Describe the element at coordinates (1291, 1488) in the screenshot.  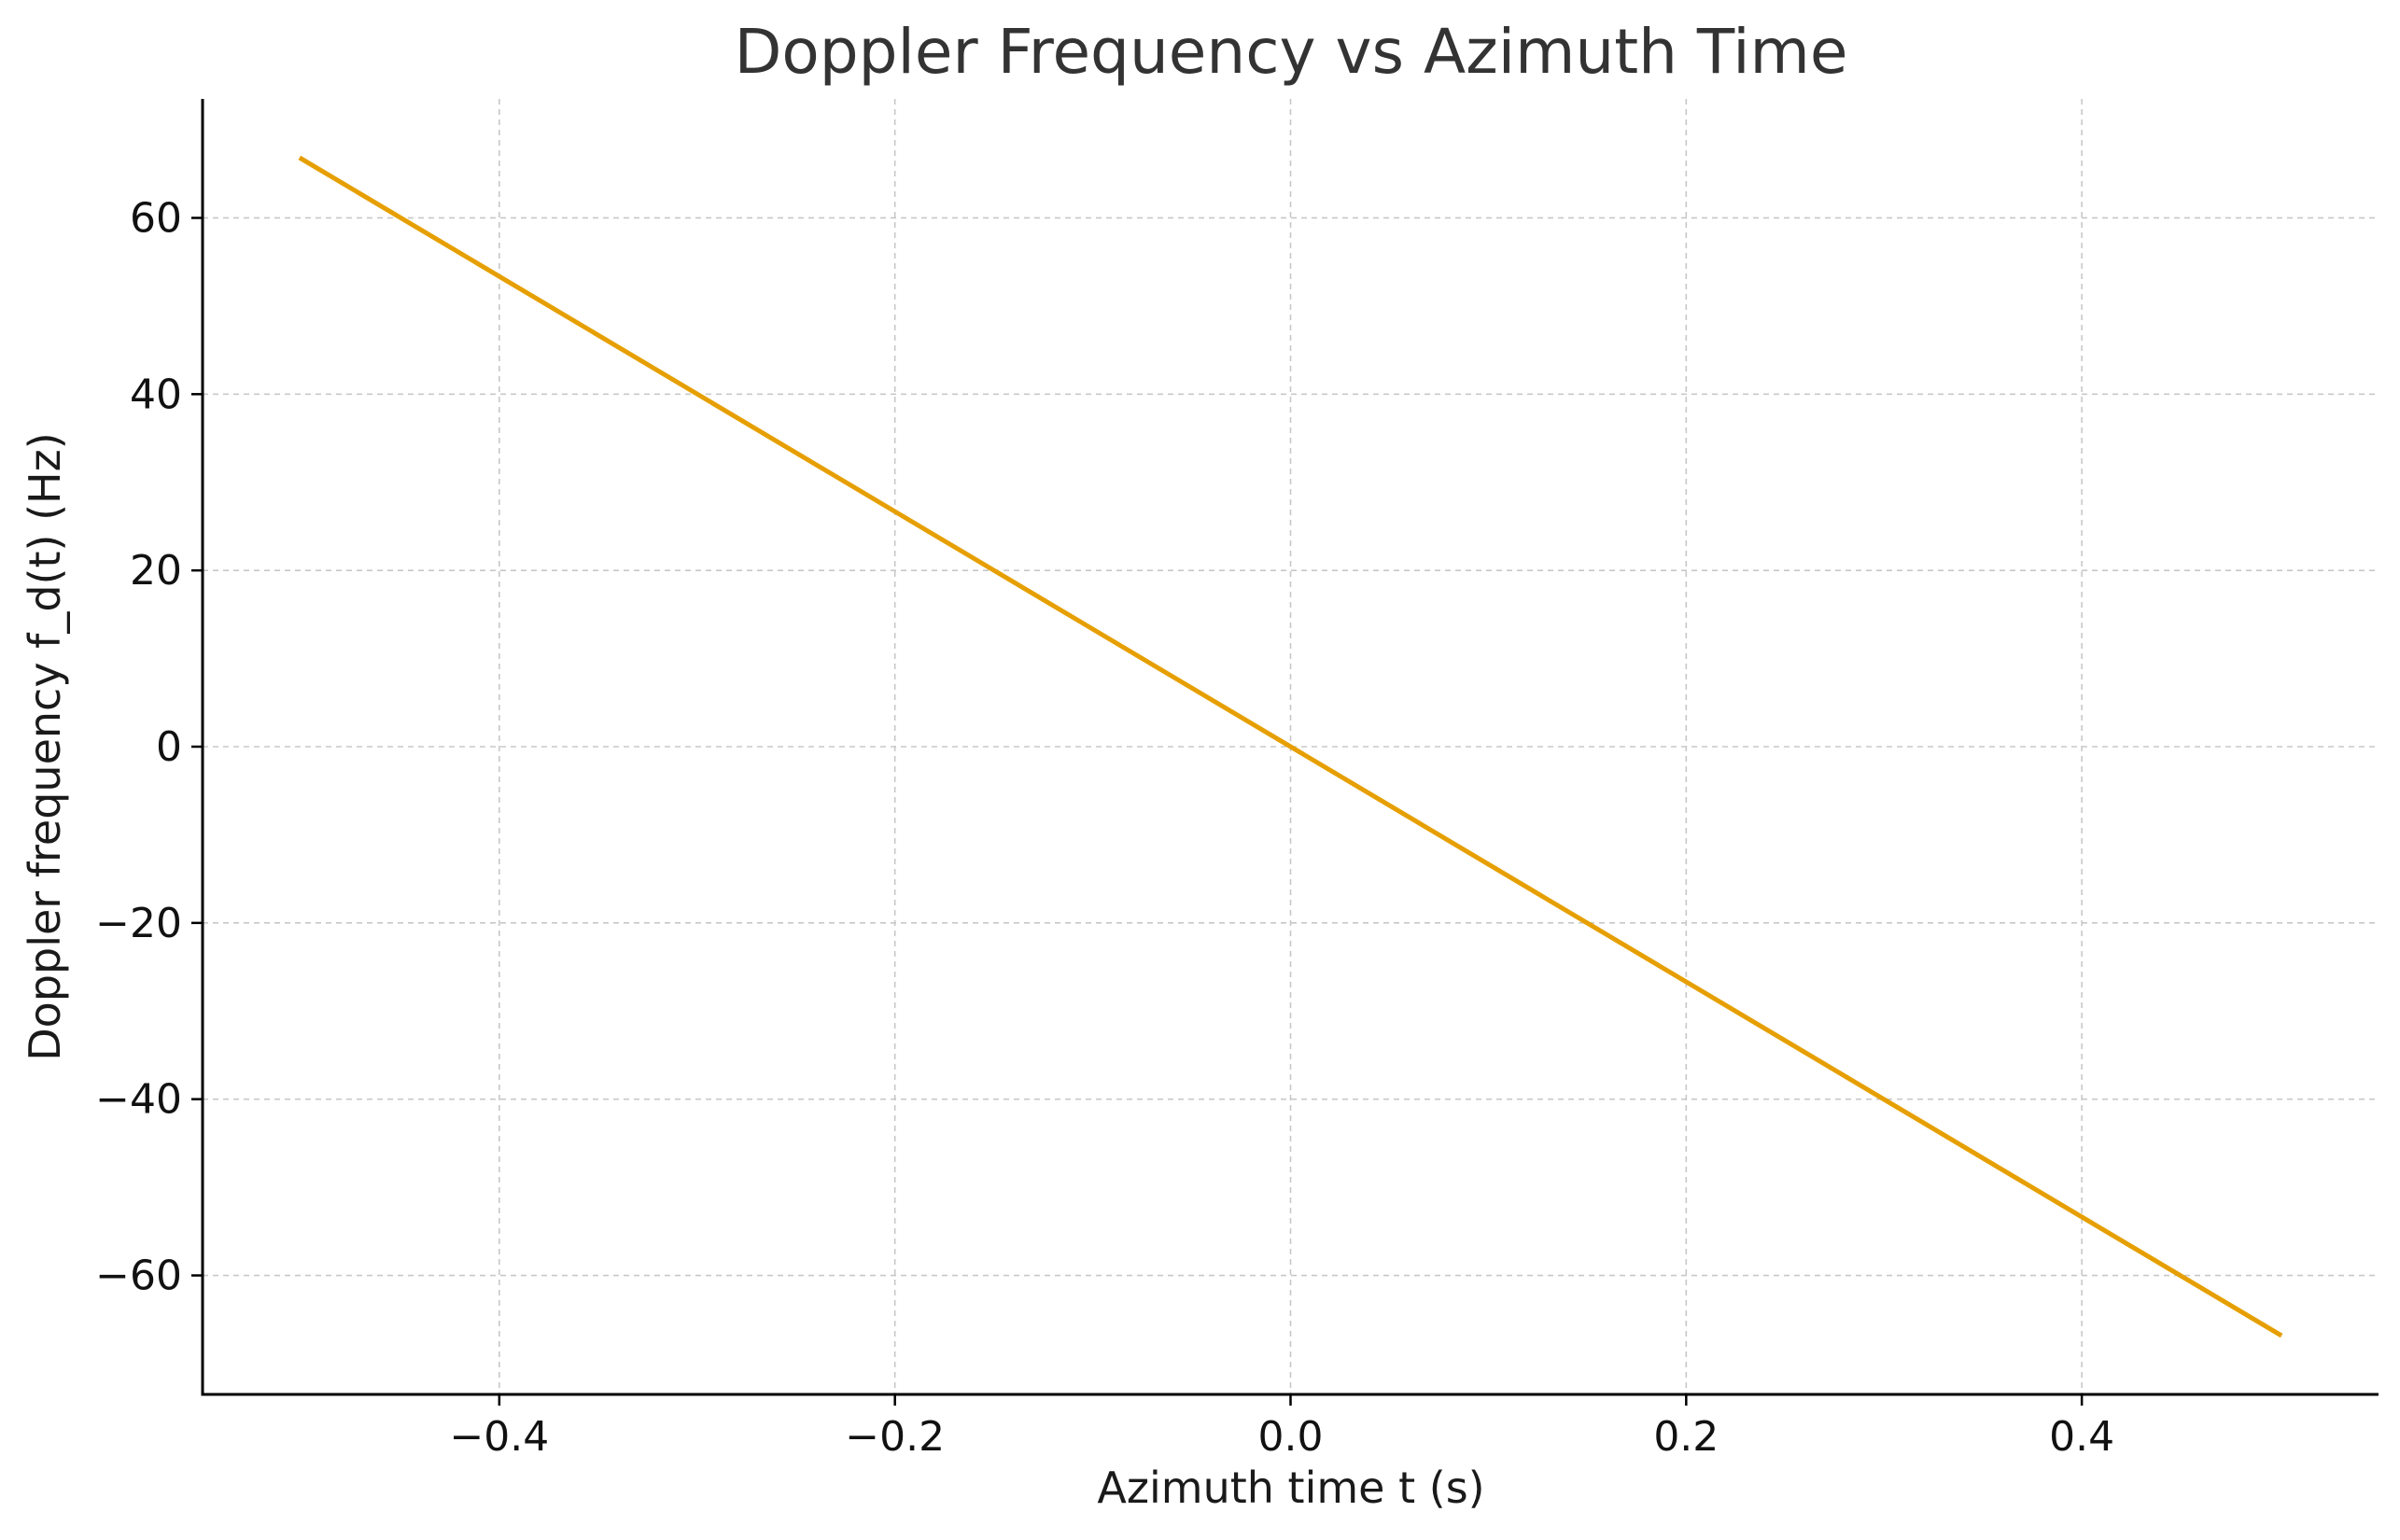
I see `x-axis-title: Azimuth time t (s)` at that location.